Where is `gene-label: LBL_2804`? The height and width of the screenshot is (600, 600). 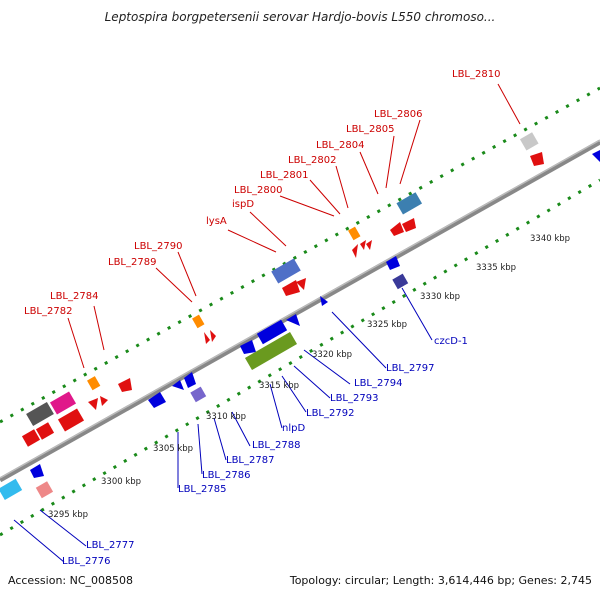
gene-label: LBL_2804 is located at coordinates (340, 145).